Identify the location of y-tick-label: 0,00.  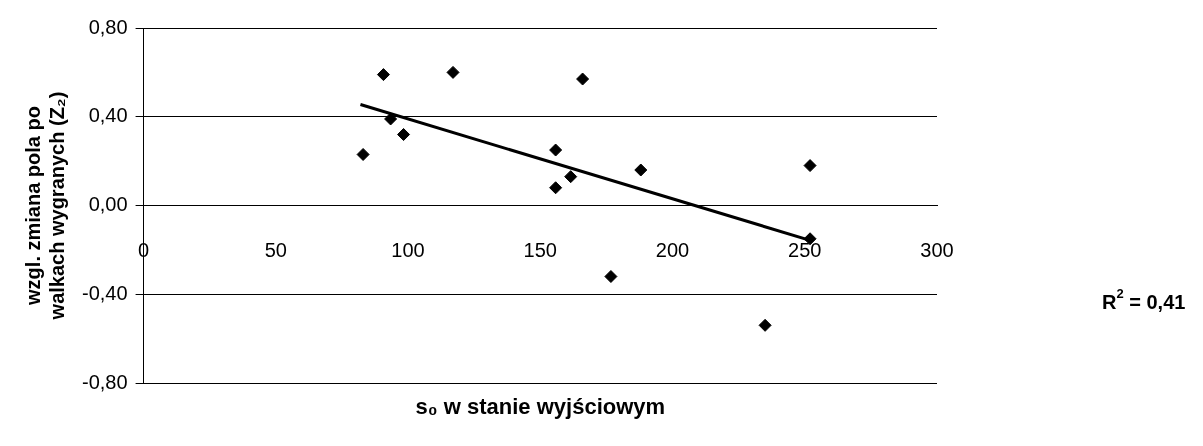
(108, 204).